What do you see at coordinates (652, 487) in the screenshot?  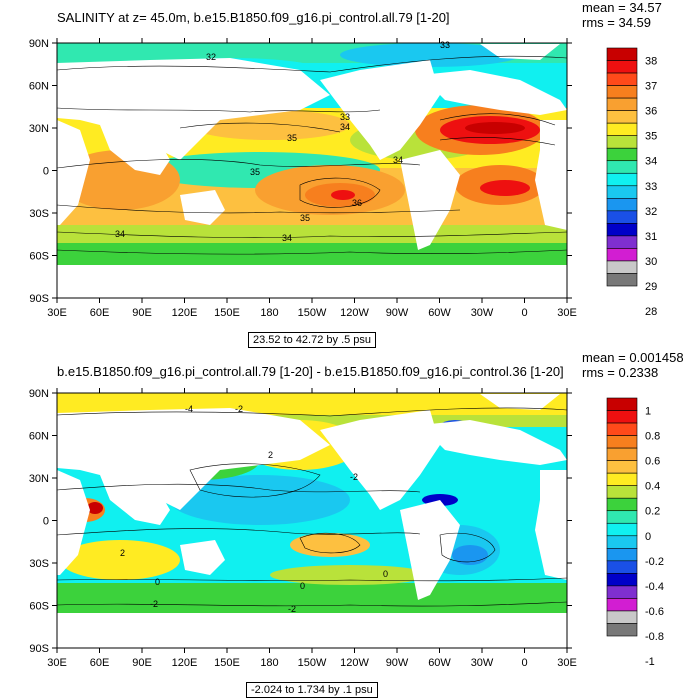 I see `colorbar-label: 0.4` at bounding box center [652, 487].